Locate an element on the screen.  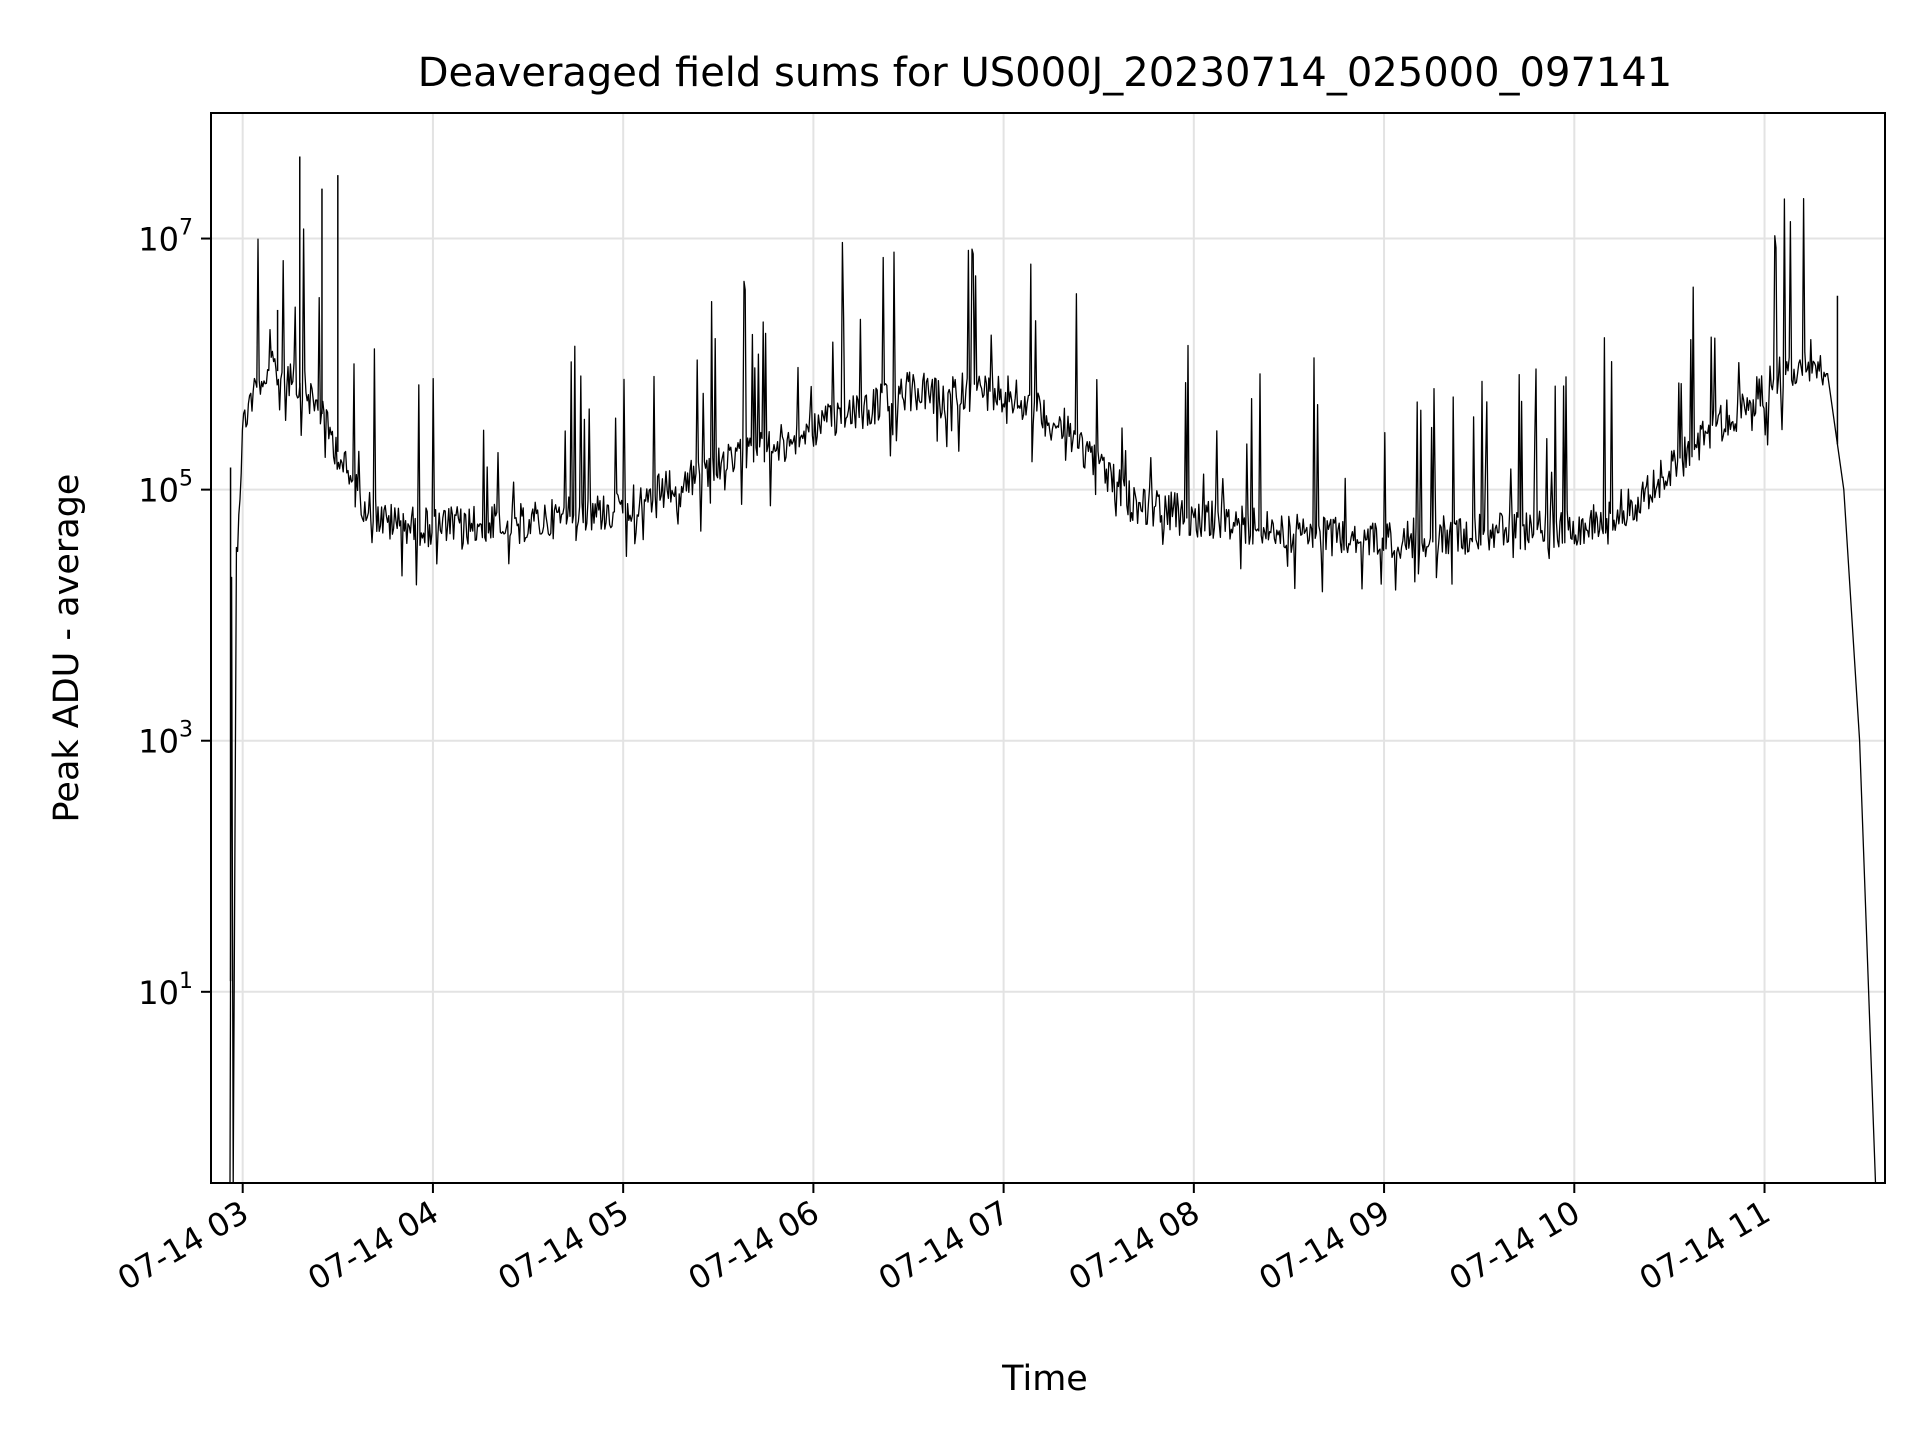
y-tick-label: 10⁵ is located at coordinates (165, 488).